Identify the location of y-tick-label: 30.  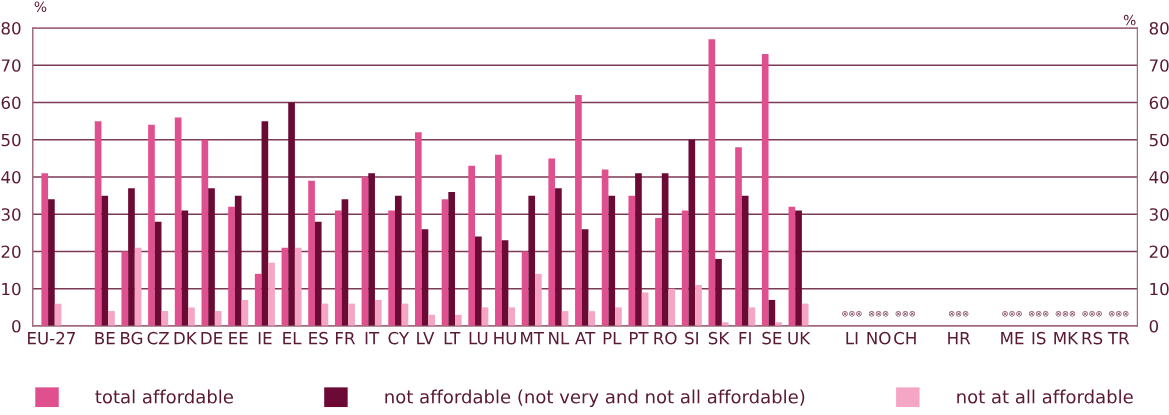
(11, 214).